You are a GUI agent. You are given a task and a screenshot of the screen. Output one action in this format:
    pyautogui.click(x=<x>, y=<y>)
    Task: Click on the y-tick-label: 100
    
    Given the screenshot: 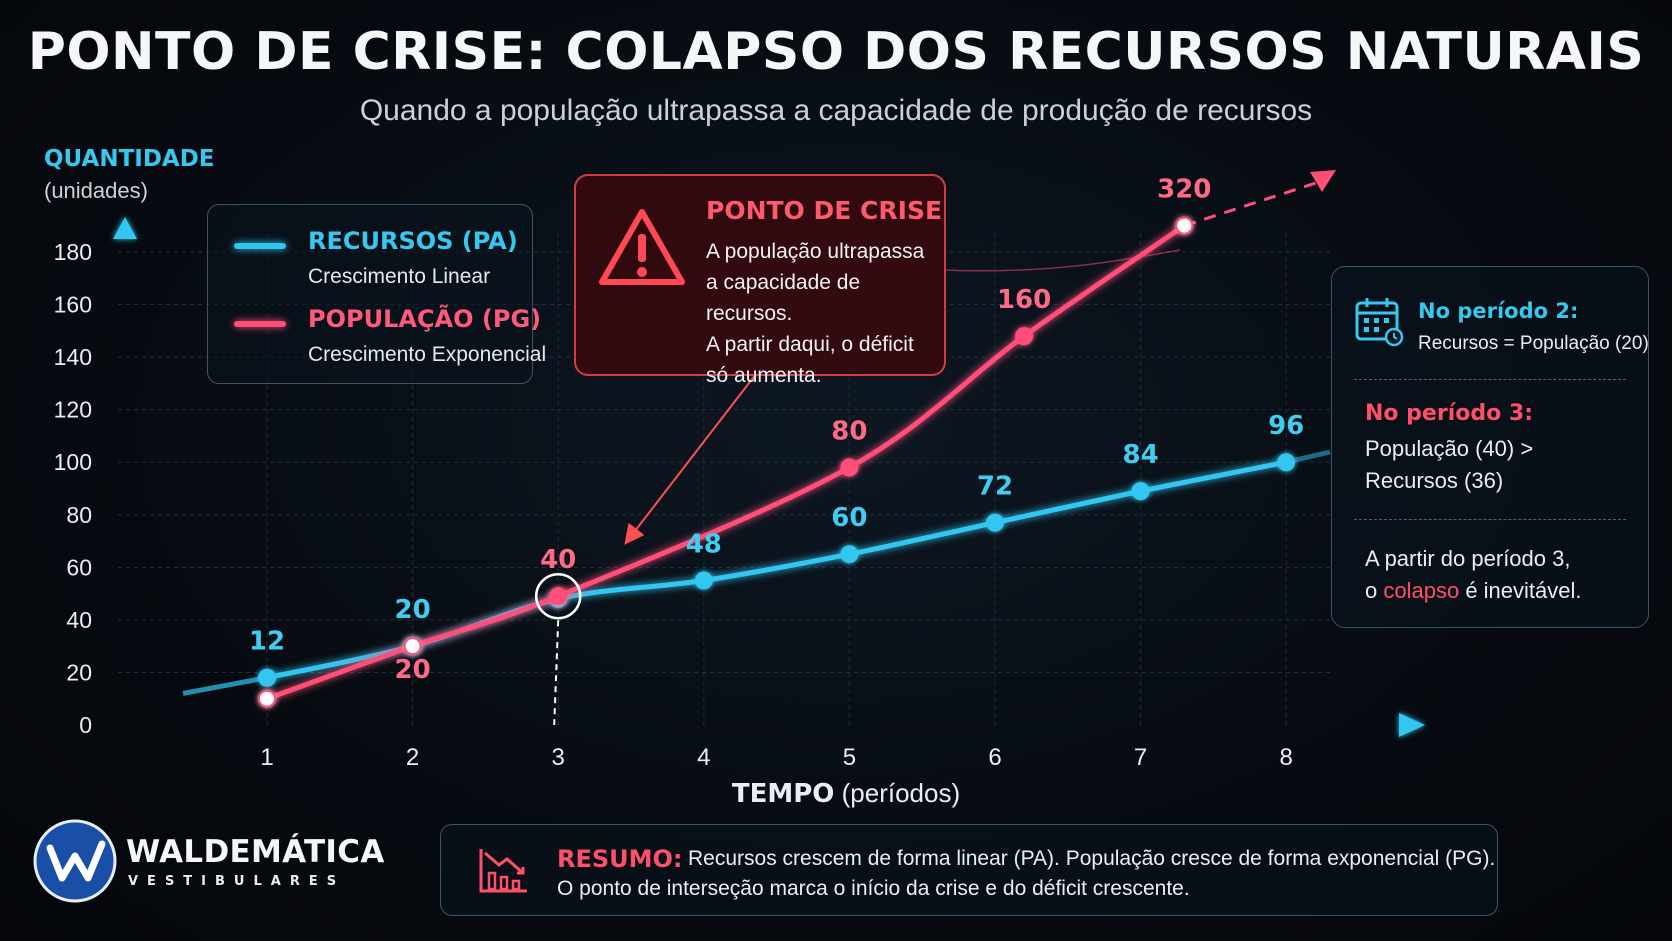 What is the action you would take?
    pyautogui.click(x=73, y=462)
    